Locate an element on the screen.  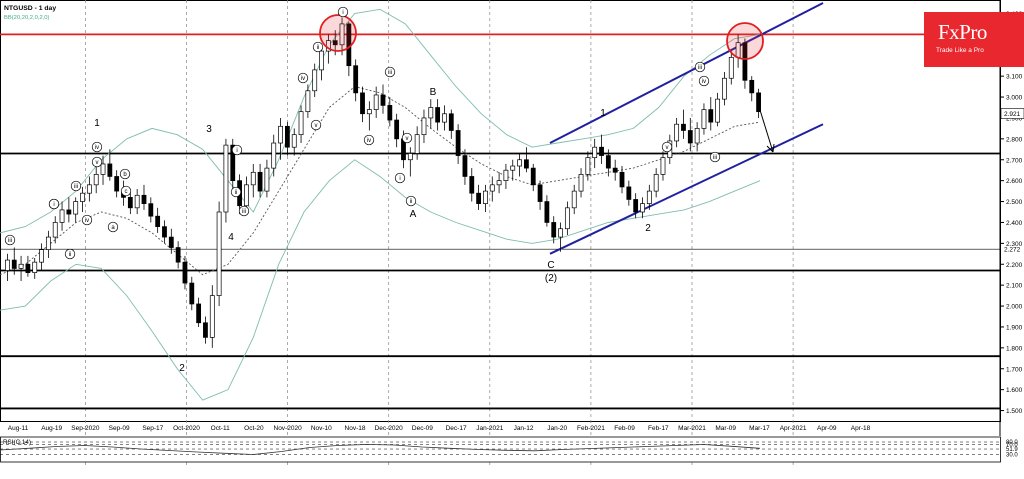
price-axis-label: 2.700 is located at coordinates (1014, 160).